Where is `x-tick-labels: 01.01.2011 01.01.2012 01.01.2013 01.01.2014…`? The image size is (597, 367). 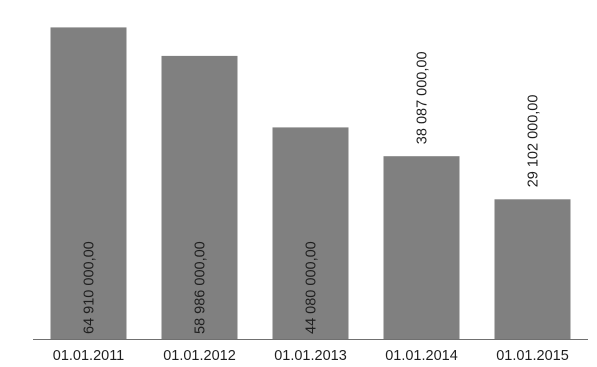
x-tick-labels: 01.01.2011 01.01.2012 01.01.2013 01.01.2014… is located at coordinates (311, 356).